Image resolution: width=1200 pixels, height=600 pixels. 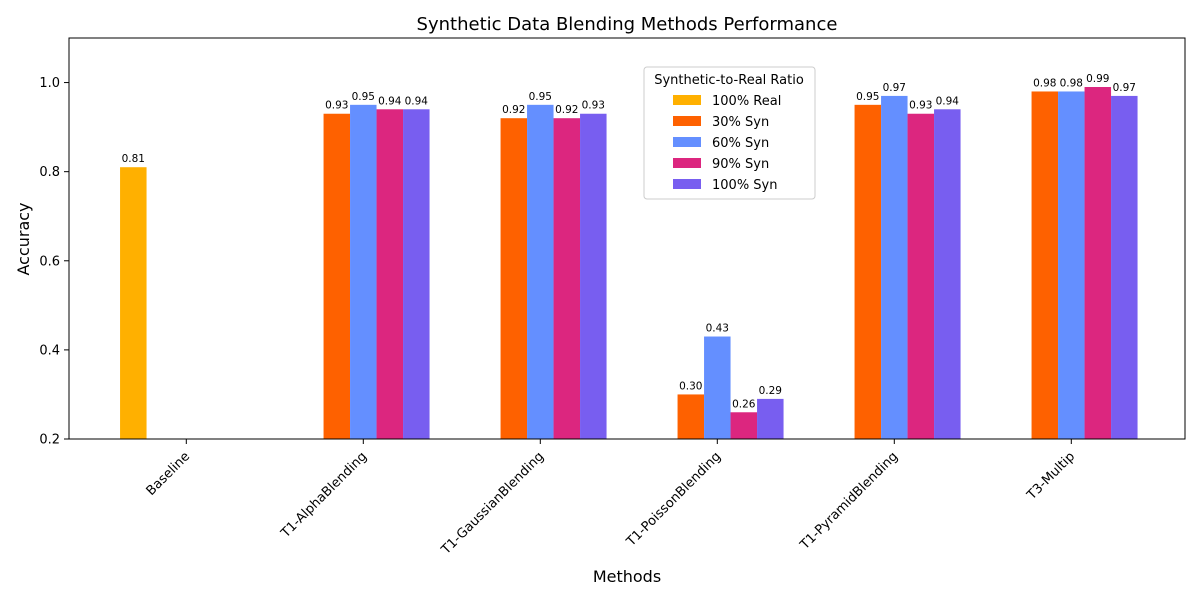 I want to click on legend-entry: 60% Syn, so click(x=740, y=143).